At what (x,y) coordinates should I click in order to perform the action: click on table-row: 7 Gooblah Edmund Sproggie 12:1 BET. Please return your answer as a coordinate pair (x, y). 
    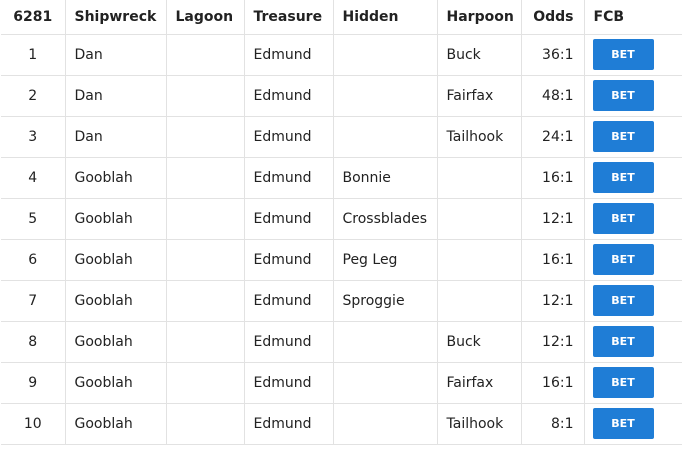
    Looking at the image, I should click on (341, 301).